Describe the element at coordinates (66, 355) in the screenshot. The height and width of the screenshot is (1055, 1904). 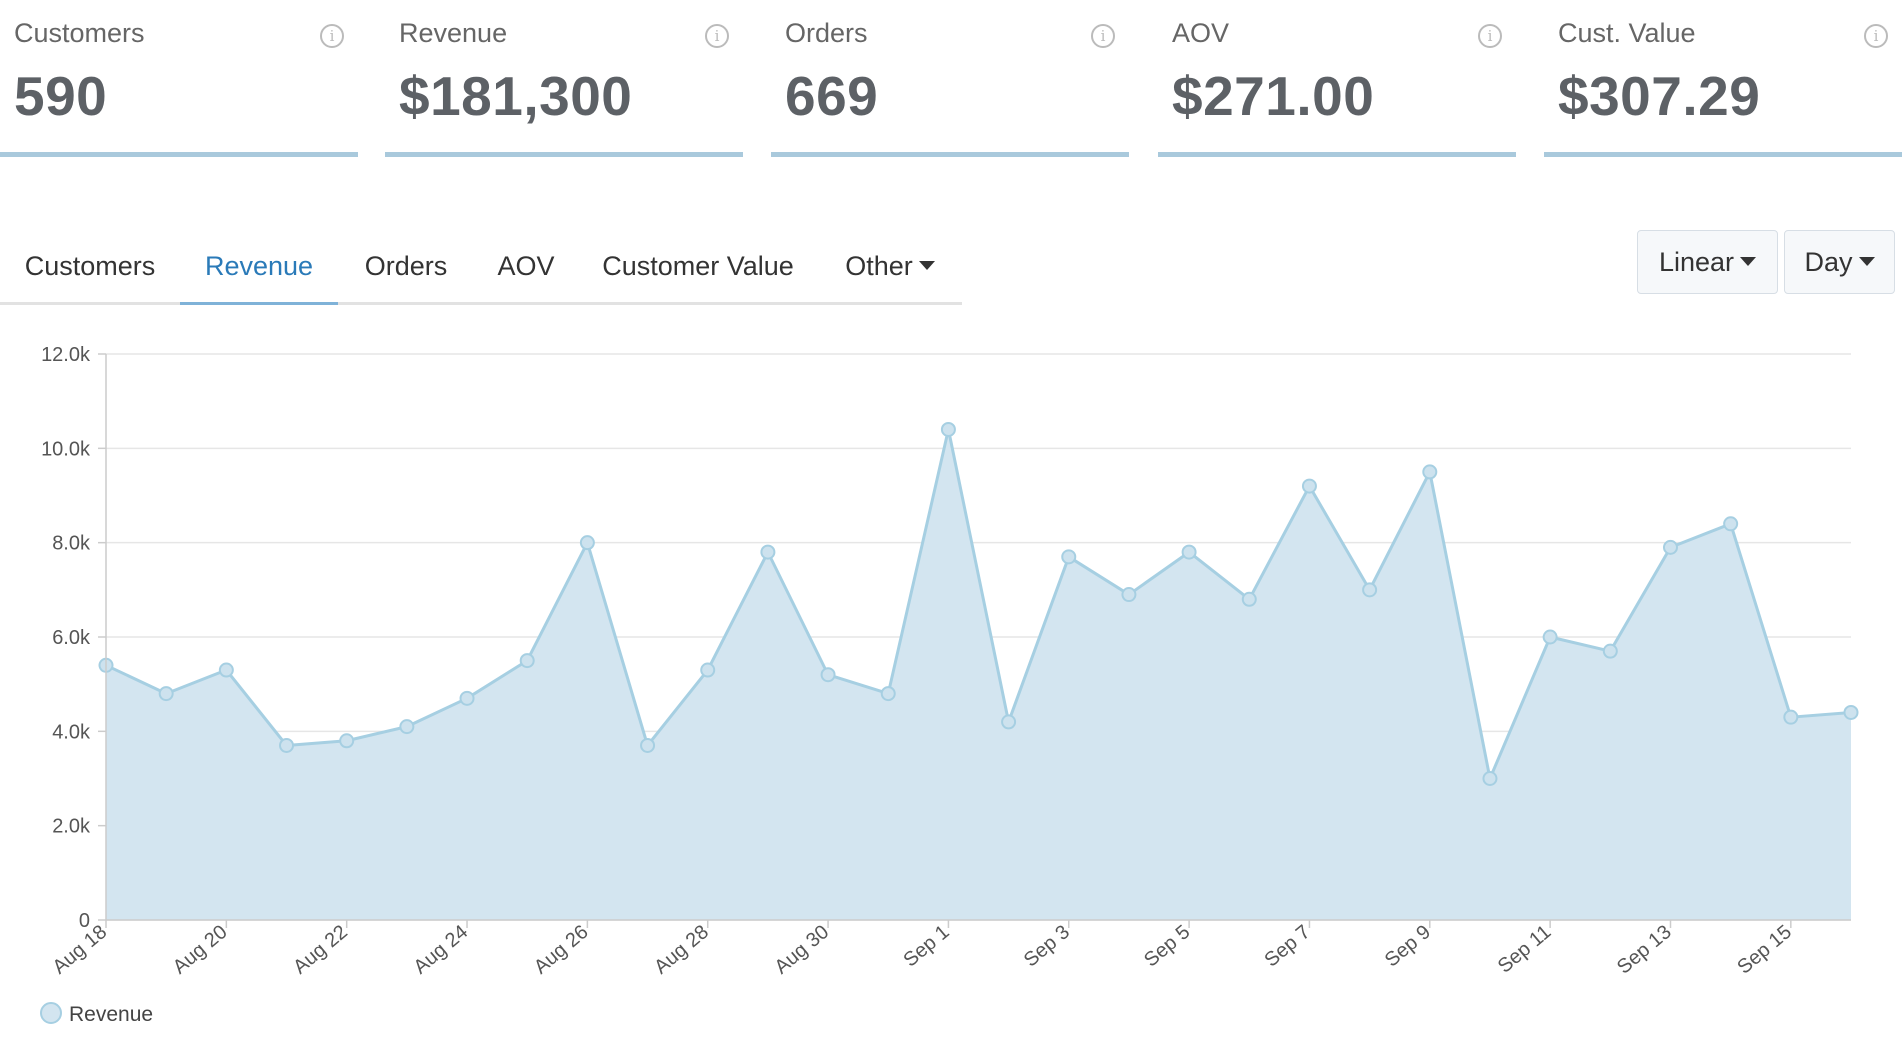
I see `y-tick-label: 12.0k` at that location.